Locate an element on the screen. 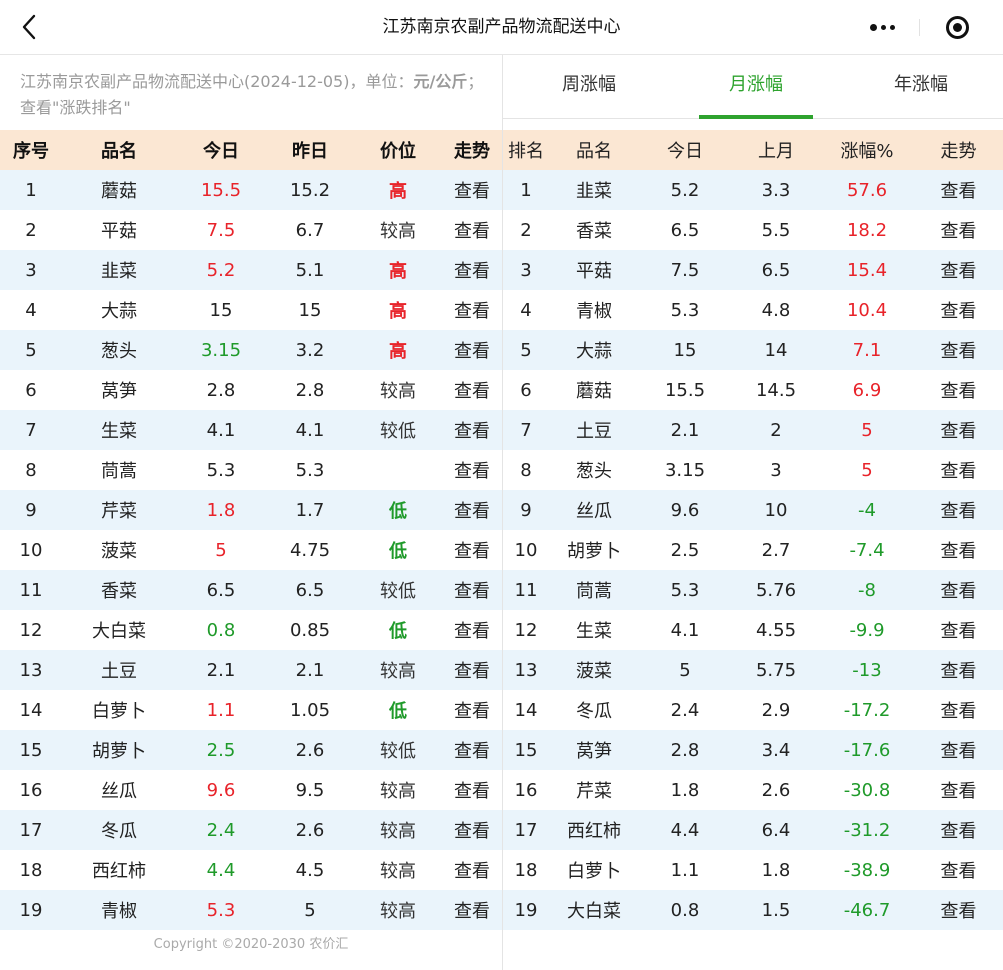 The height and width of the screenshot is (970, 1003). table-row: 6 蘑菇 15.5 14.5 6.9 查看 is located at coordinates (753, 390).